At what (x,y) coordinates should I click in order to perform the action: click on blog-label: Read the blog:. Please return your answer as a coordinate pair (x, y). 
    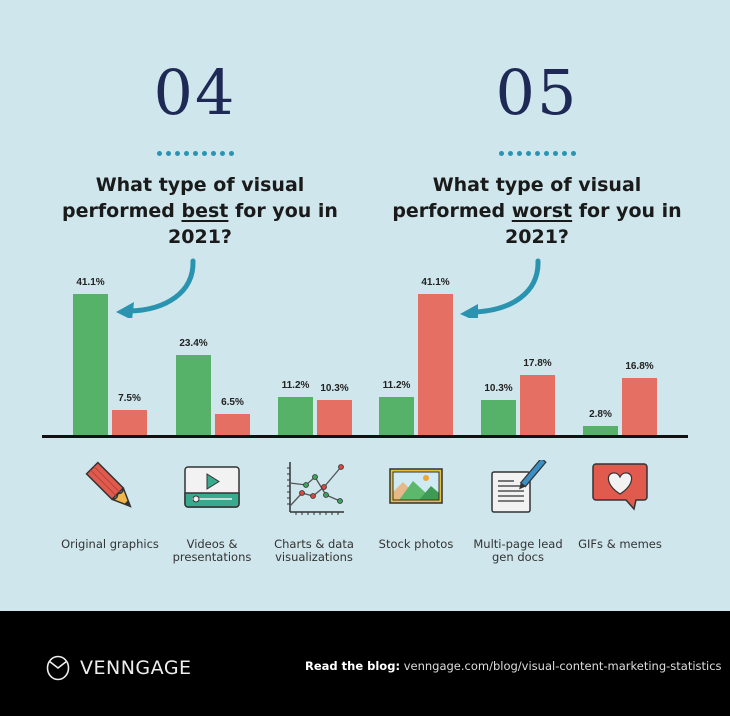
    Looking at the image, I should click on (353, 666).